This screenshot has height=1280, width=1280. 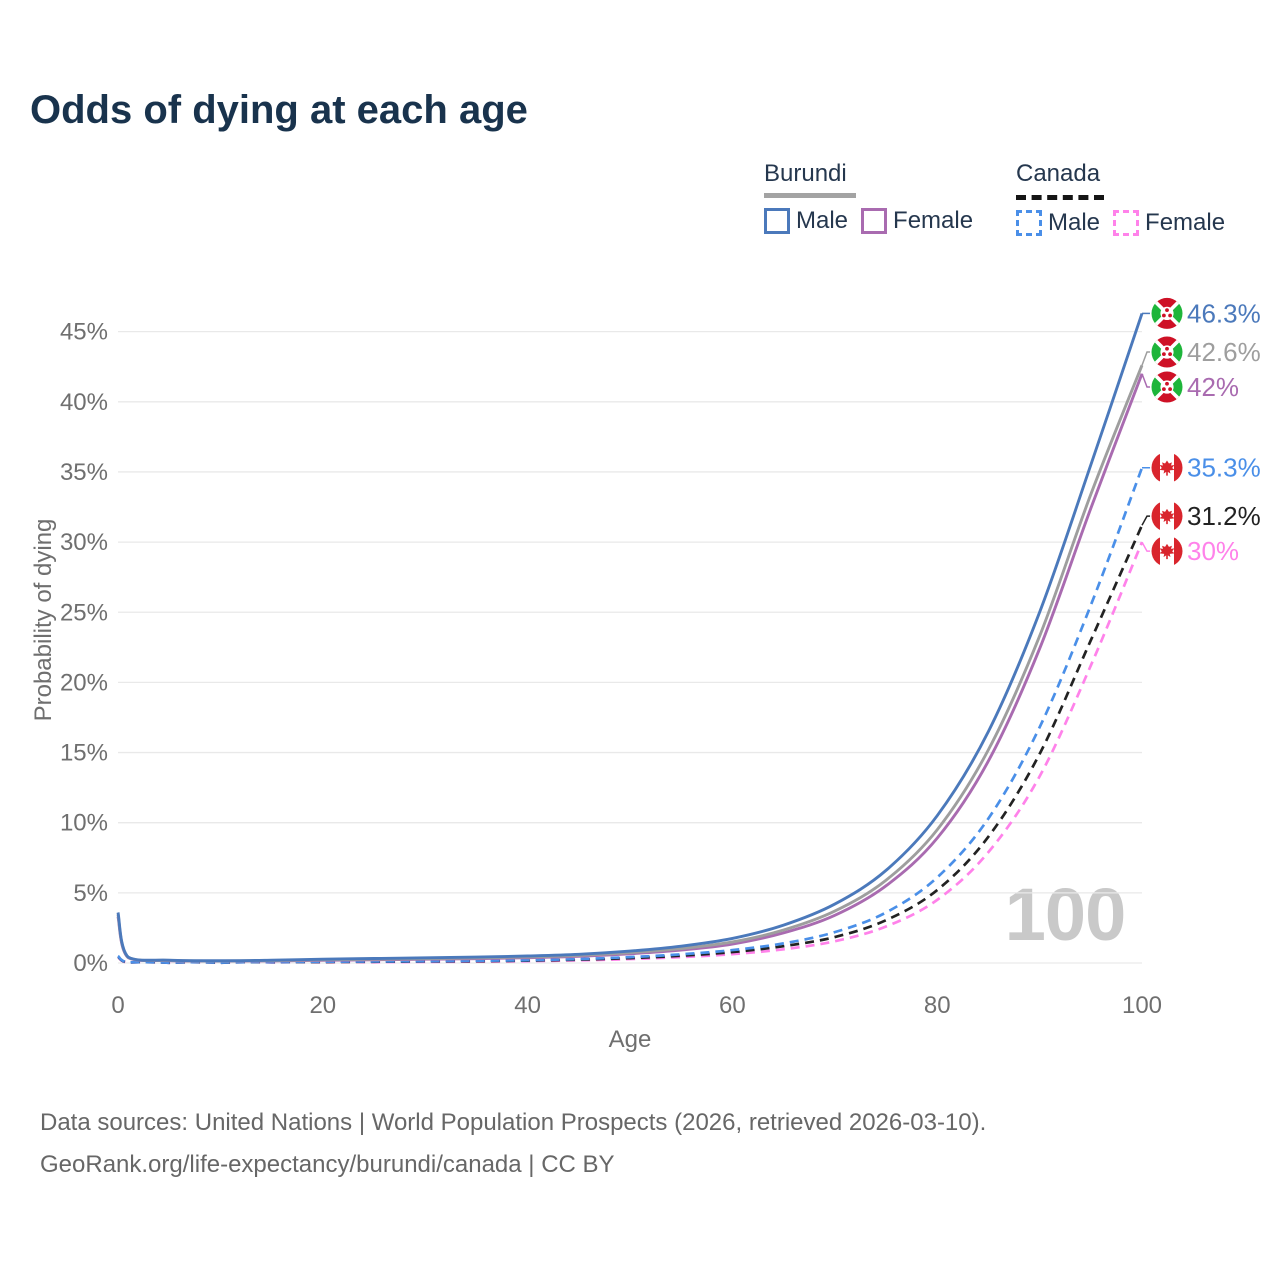 I want to click on legend-group-burundi: Burundi Male Female, so click(x=868, y=197).